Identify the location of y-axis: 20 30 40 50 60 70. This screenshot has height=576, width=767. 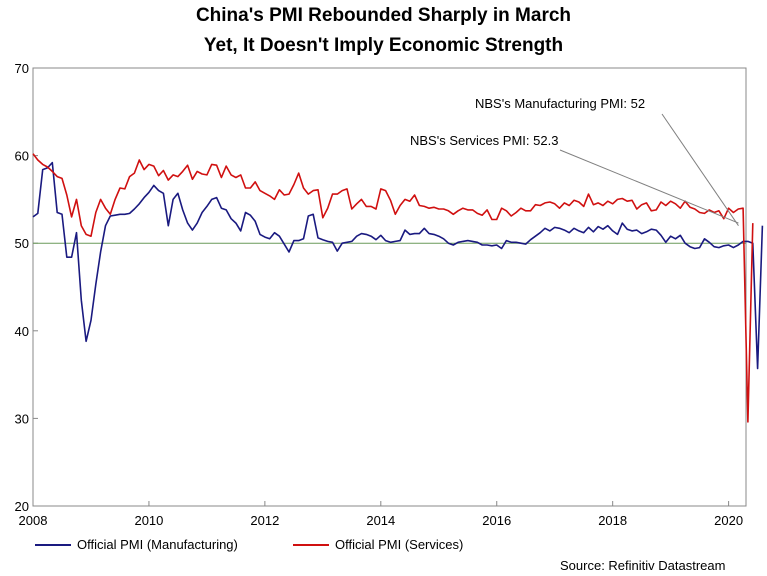
(26, 287).